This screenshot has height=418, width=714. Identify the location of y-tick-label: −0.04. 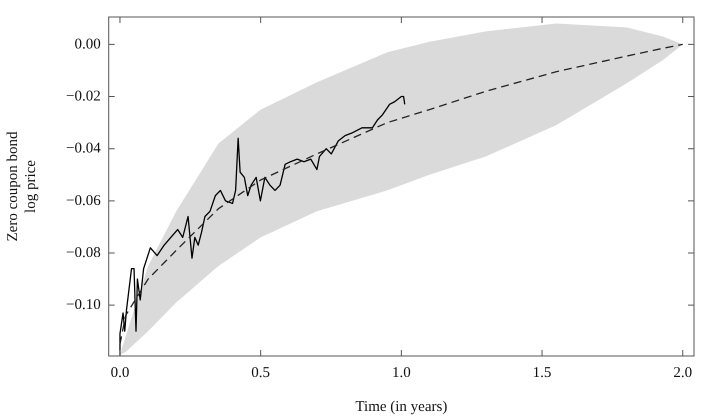
(84, 148).